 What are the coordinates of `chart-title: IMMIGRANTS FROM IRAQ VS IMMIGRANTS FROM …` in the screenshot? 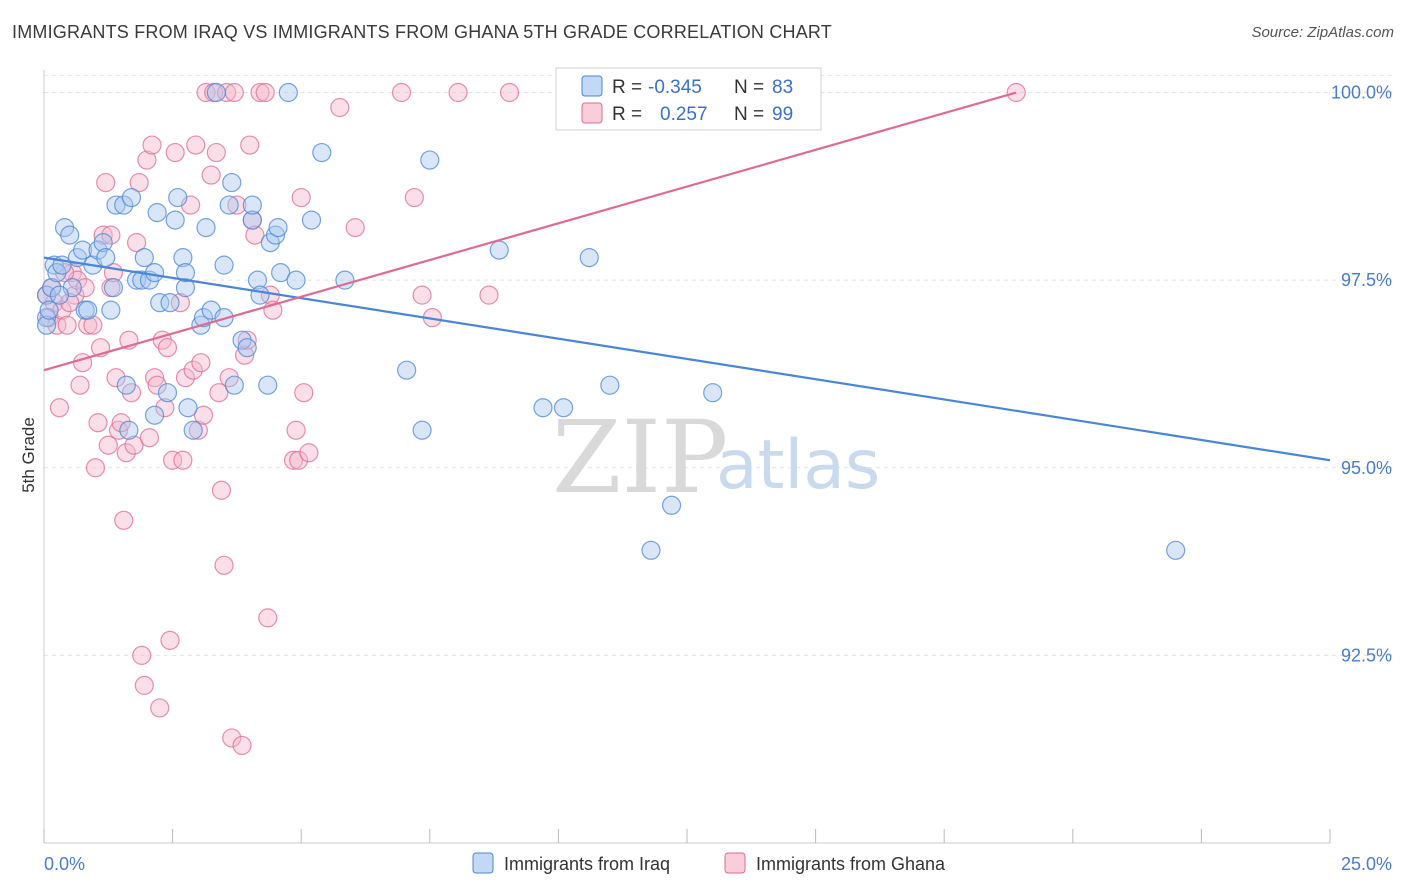 It's located at (422, 32).